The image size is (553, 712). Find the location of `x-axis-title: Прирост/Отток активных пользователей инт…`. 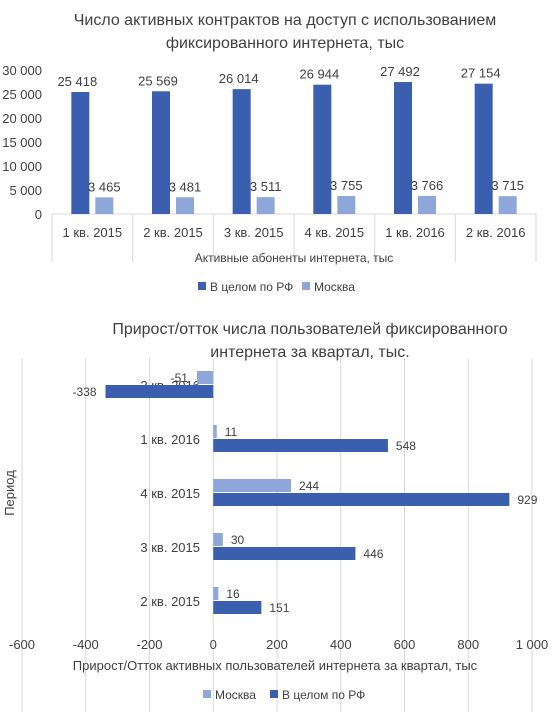

x-axis-title: Прирост/Отток активных пользователей инт… is located at coordinates (275, 665).